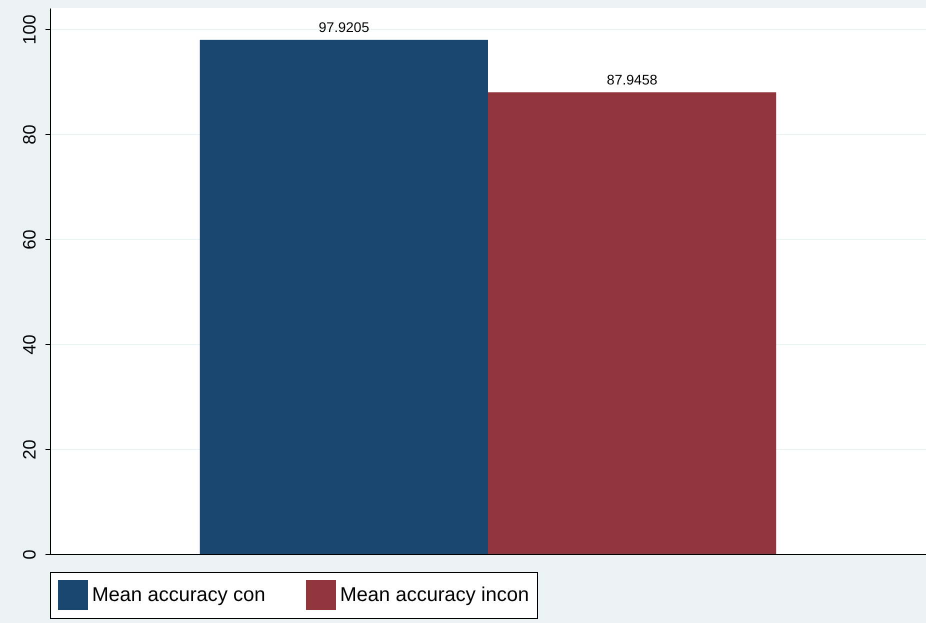 This screenshot has height=623, width=926. I want to click on y-tick-label: 100, so click(30, 29).